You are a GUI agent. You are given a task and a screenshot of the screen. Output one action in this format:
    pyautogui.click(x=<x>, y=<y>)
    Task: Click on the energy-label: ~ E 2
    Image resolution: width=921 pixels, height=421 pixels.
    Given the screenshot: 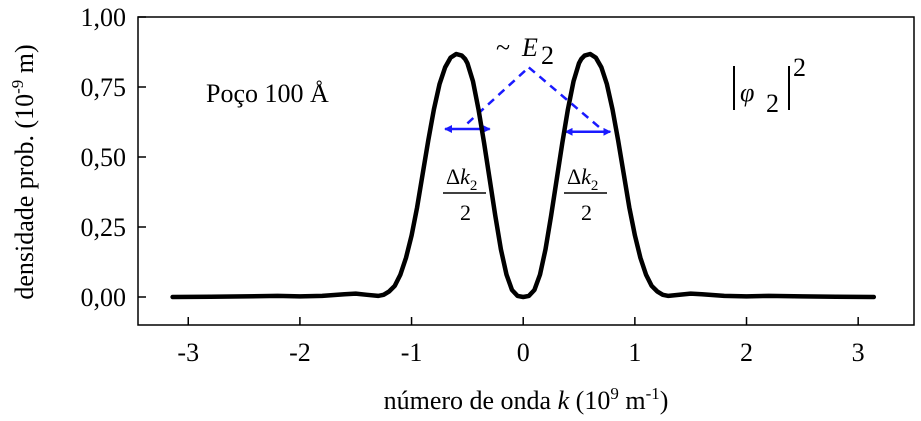 What is the action you would take?
    pyautogui.click(x=525, y=51)
    